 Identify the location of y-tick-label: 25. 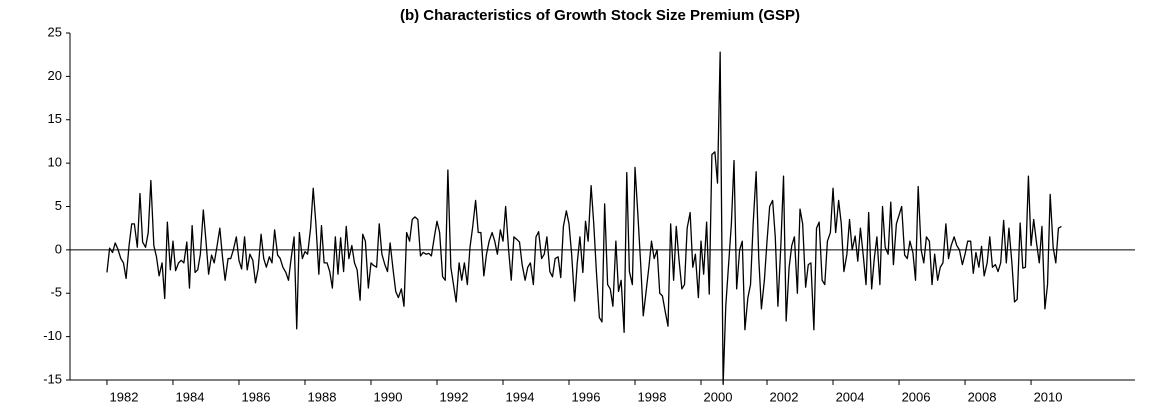
(55, 31).